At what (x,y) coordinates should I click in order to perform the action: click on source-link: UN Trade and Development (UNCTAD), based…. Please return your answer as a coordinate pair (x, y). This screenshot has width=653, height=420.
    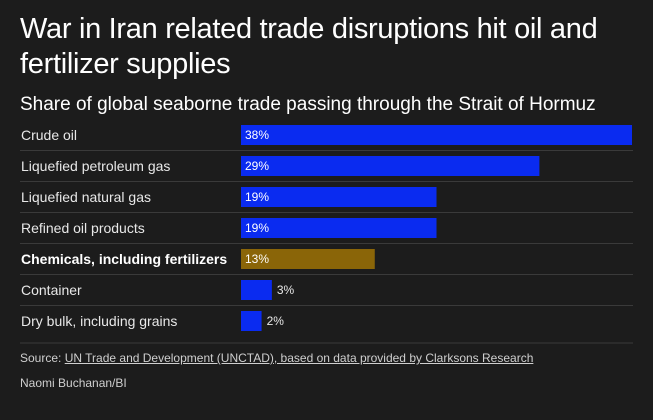
    Looking at the image, I should click on (299, 358).